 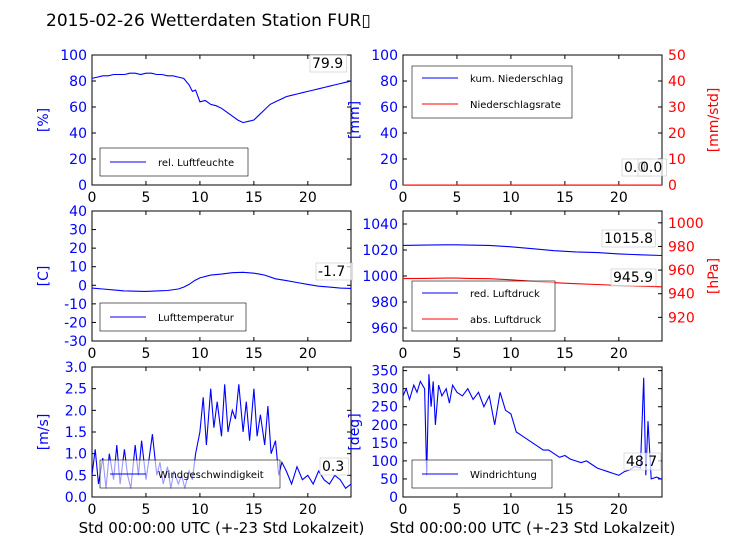 I want to click on y-tick-label: 1.0, so click(x=76, y=455).